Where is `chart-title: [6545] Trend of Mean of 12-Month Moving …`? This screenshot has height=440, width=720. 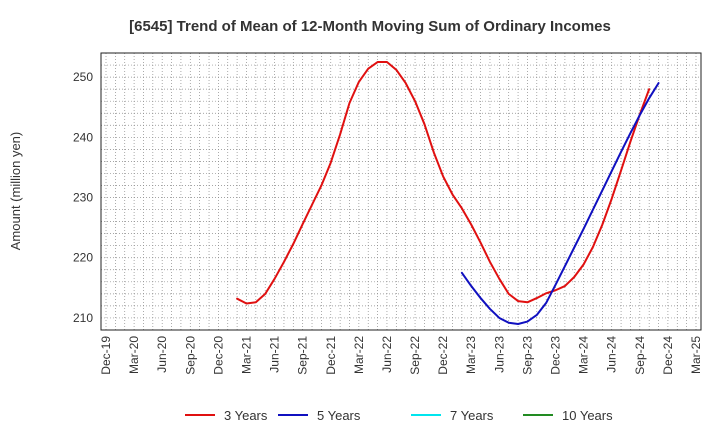 chart-title: [6545] Trend of Mean of 12-Month Moving … is located at coordinates (370, 26).